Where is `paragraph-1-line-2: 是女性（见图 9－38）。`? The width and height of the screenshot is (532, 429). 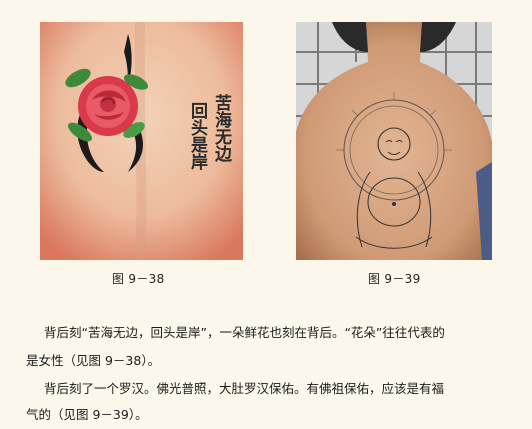
paragraph-1-line-2: 是女性（见图 9－38）。 is located at coordinates (93, 360).